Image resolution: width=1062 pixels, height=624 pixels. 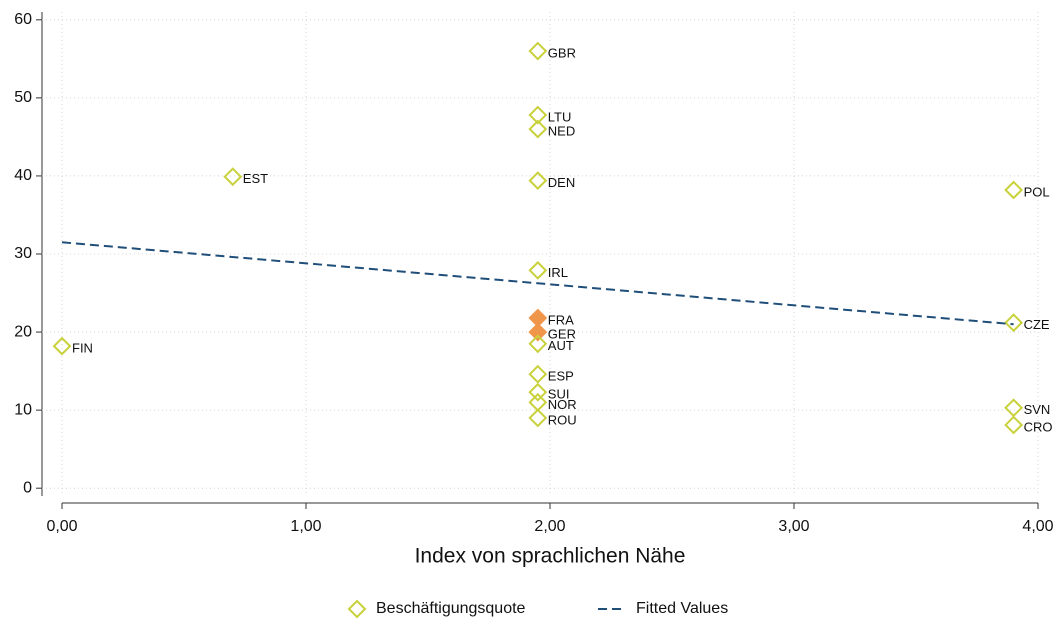 I want to click on point-label: GER, so click(x=562, y=334).